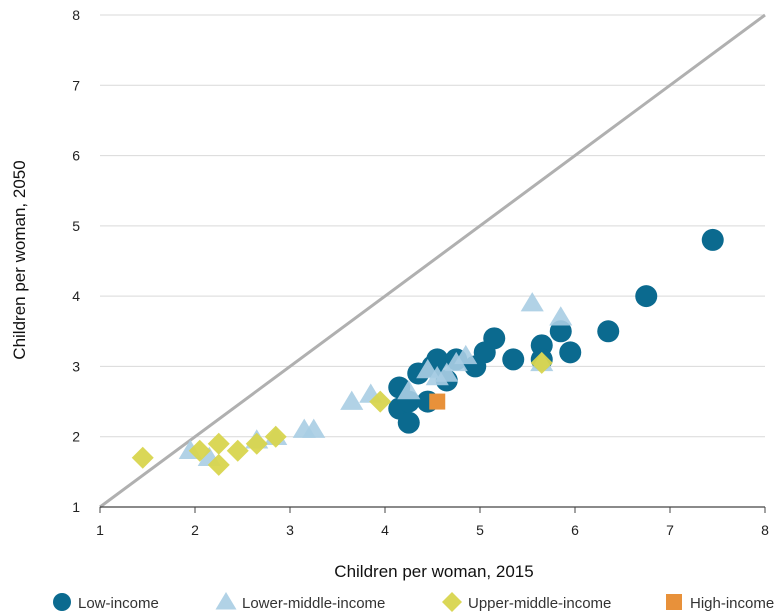  Describe the element at coordinates (765, 530) in the screenshot. I see `x-tick-label: 8` at that location.